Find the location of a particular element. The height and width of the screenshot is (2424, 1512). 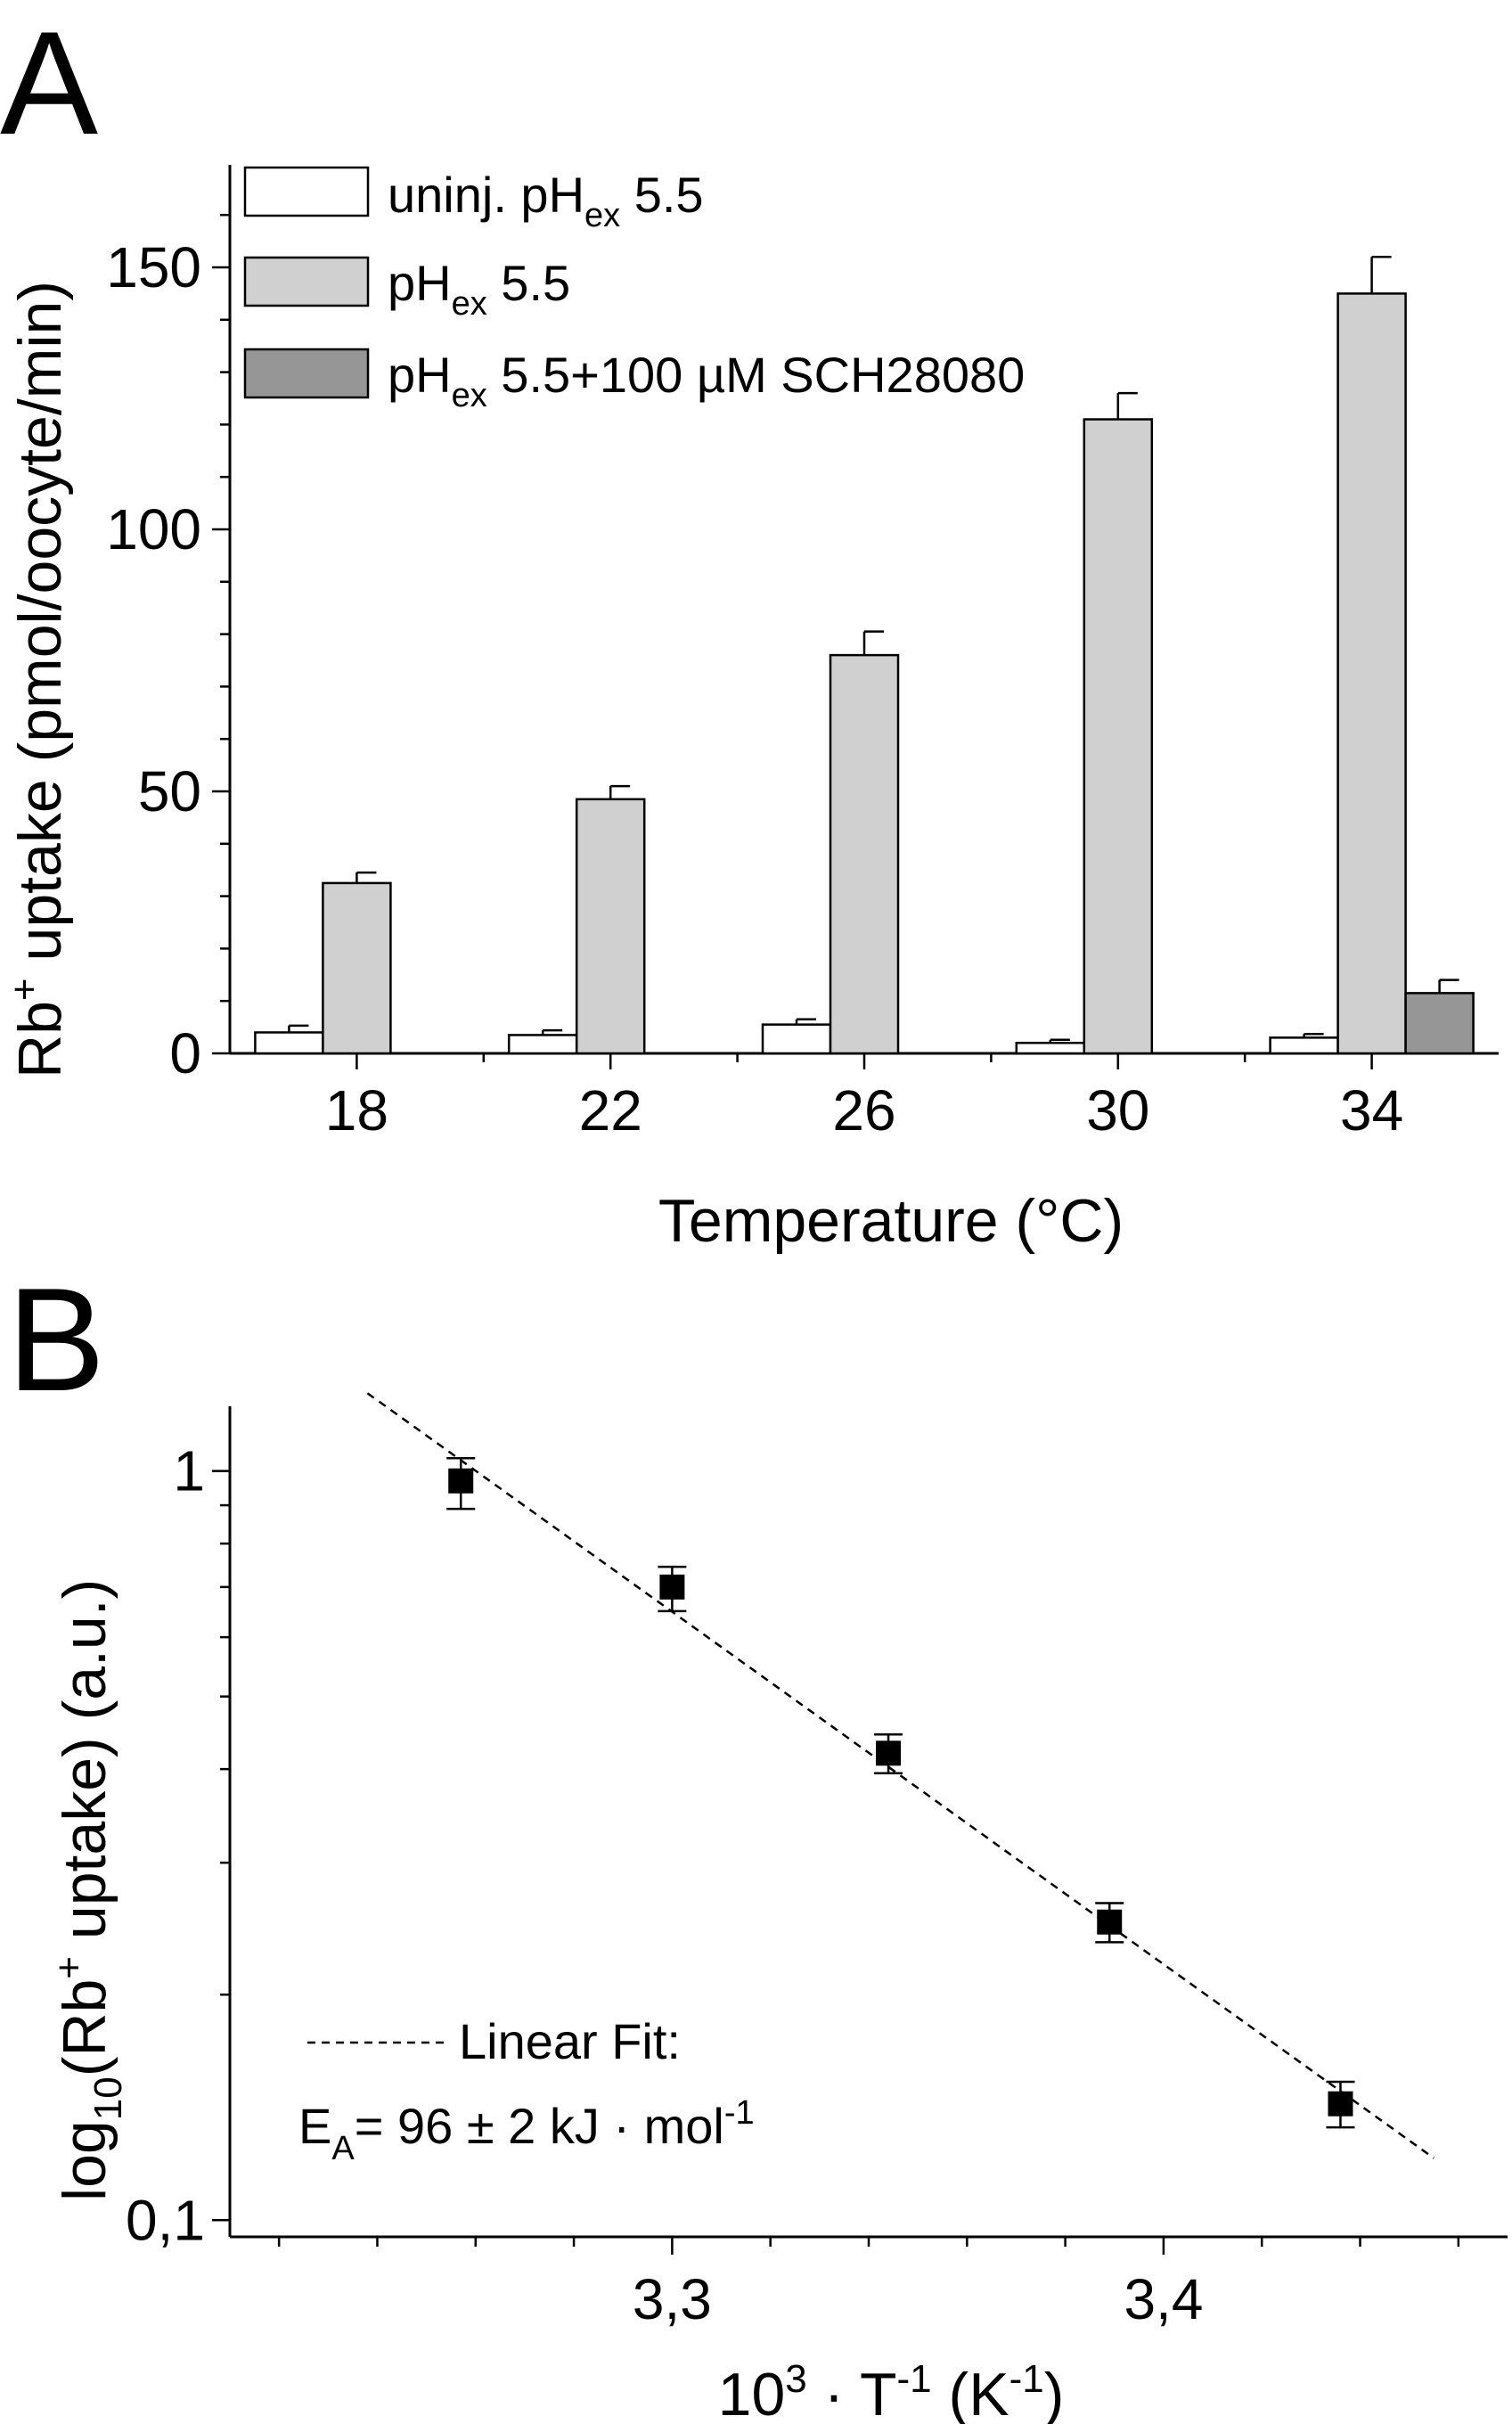

x-tick-label: 3,4 is located at coordinates (1163, 2299).